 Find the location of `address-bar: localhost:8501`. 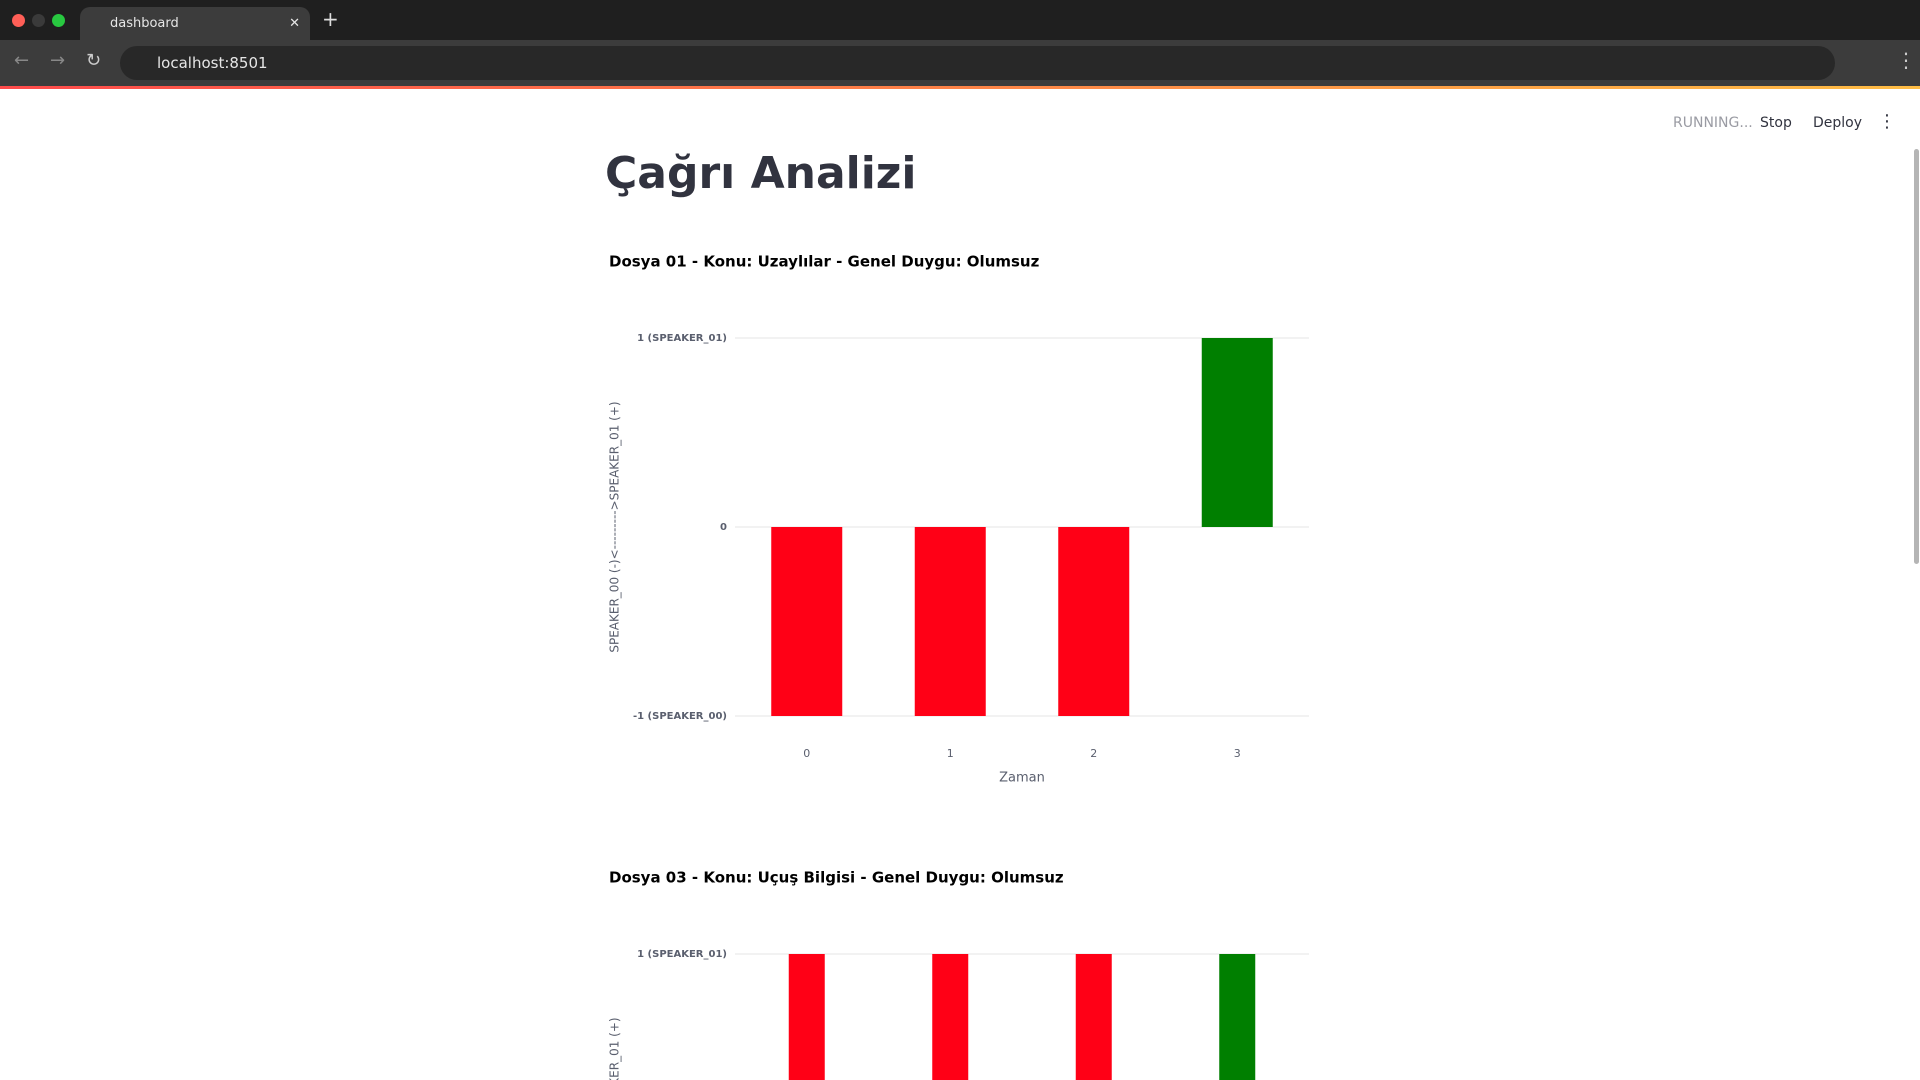

address-bar: localhost:8501 is located at coordinates (977, 63).